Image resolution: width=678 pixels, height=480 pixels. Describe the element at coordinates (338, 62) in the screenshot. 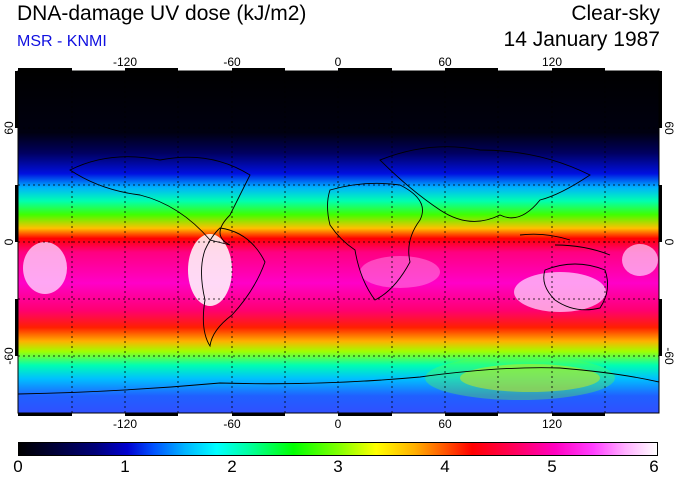

I see `lon-label-top: 0` at that location.